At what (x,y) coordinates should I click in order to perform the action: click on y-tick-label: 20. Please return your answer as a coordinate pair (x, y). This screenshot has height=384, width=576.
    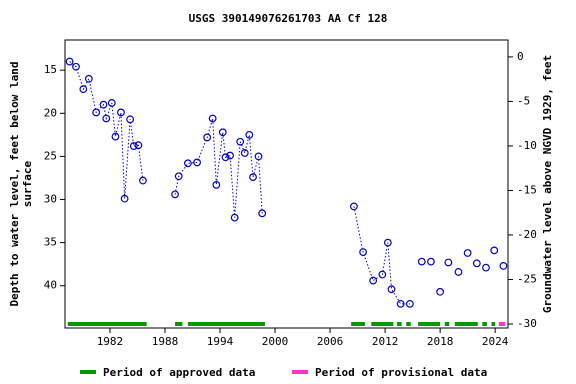
    Looking at the image, I should click on (50, 112).